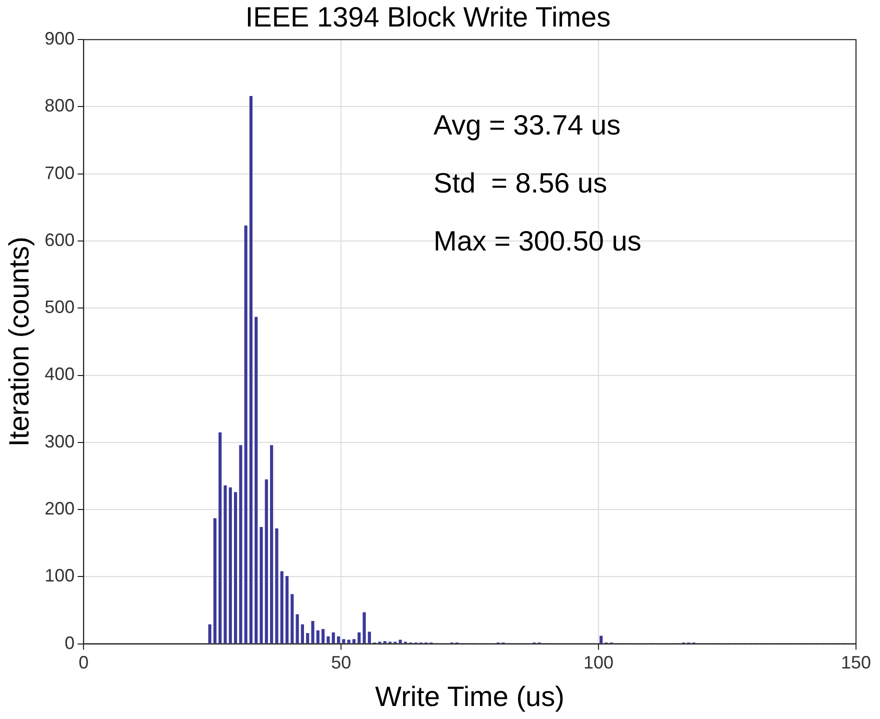 This screenshot has width=880, height=719. What do you see at coordinates (59, 441) in the screenshot?
I see `y-tick-label: 300` at bounding box center [59, 441].